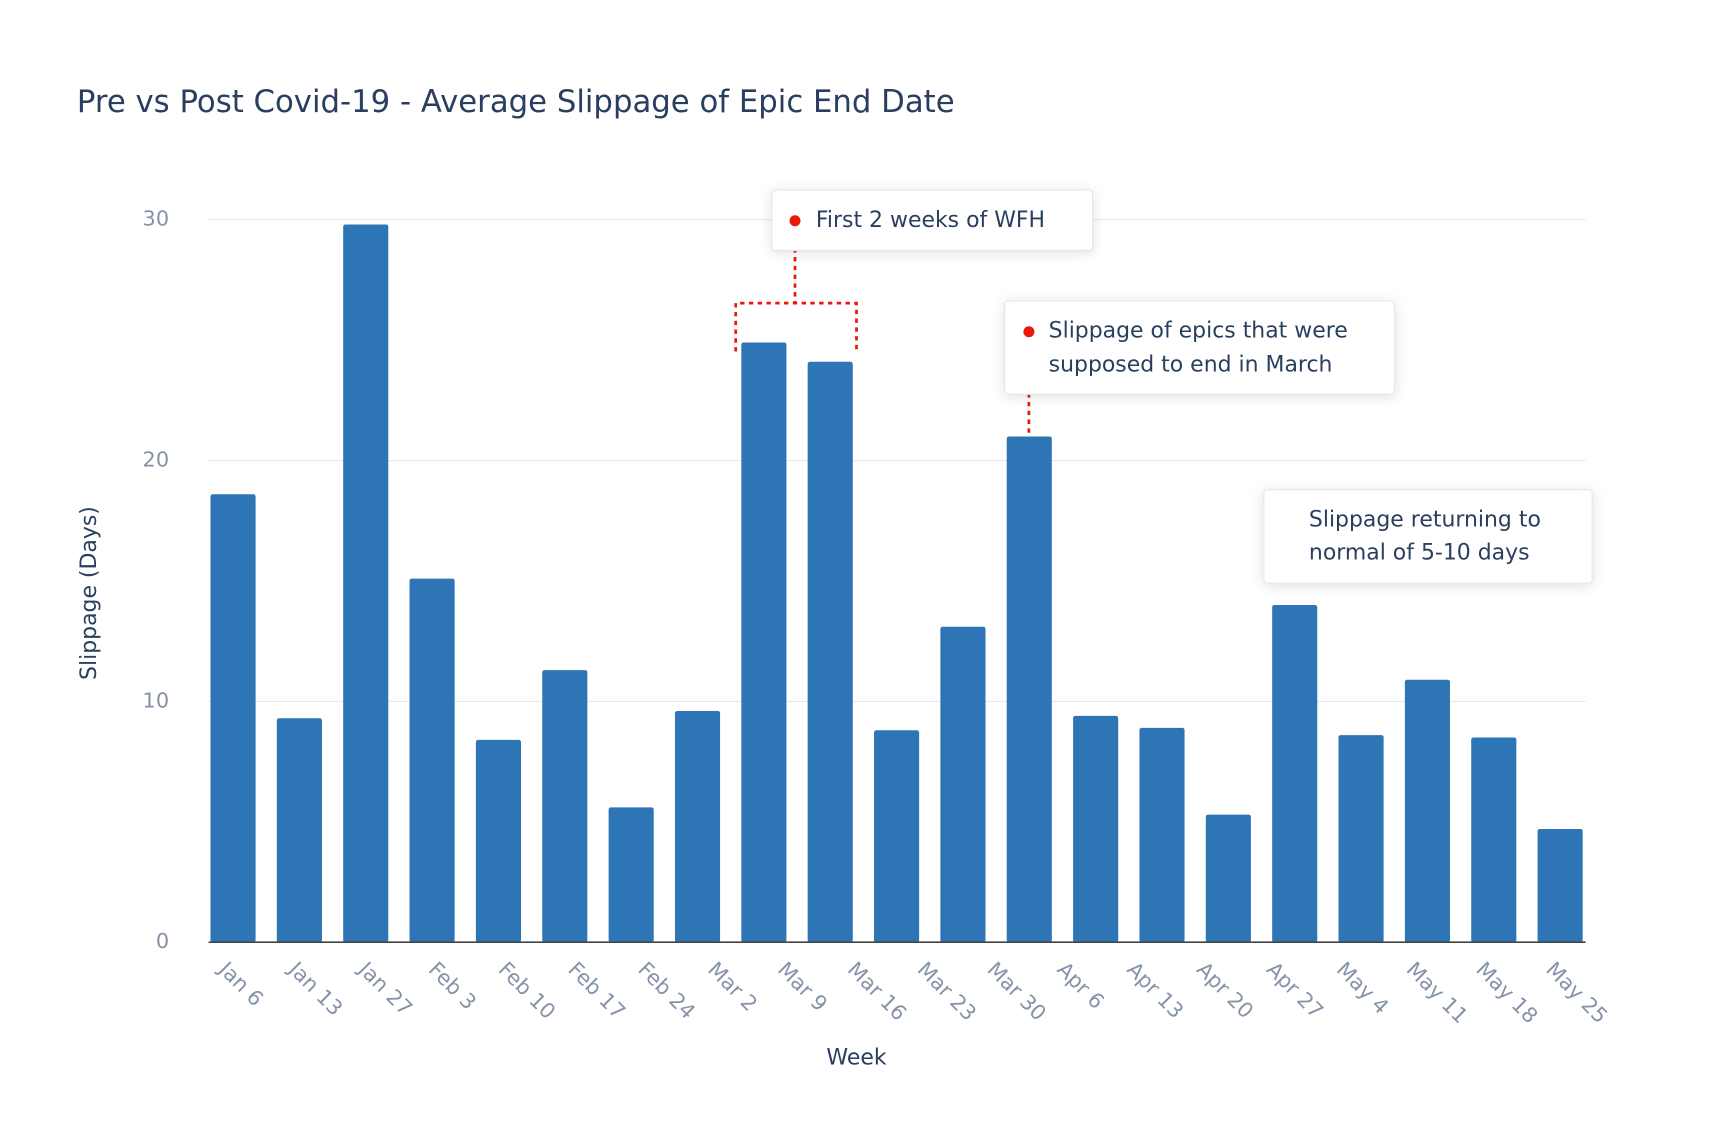  What do you see at coordinates (1191, 365) in the screenshot?
I see `annotation-text: supposed to end in March` at bounding box center [1191, 365].